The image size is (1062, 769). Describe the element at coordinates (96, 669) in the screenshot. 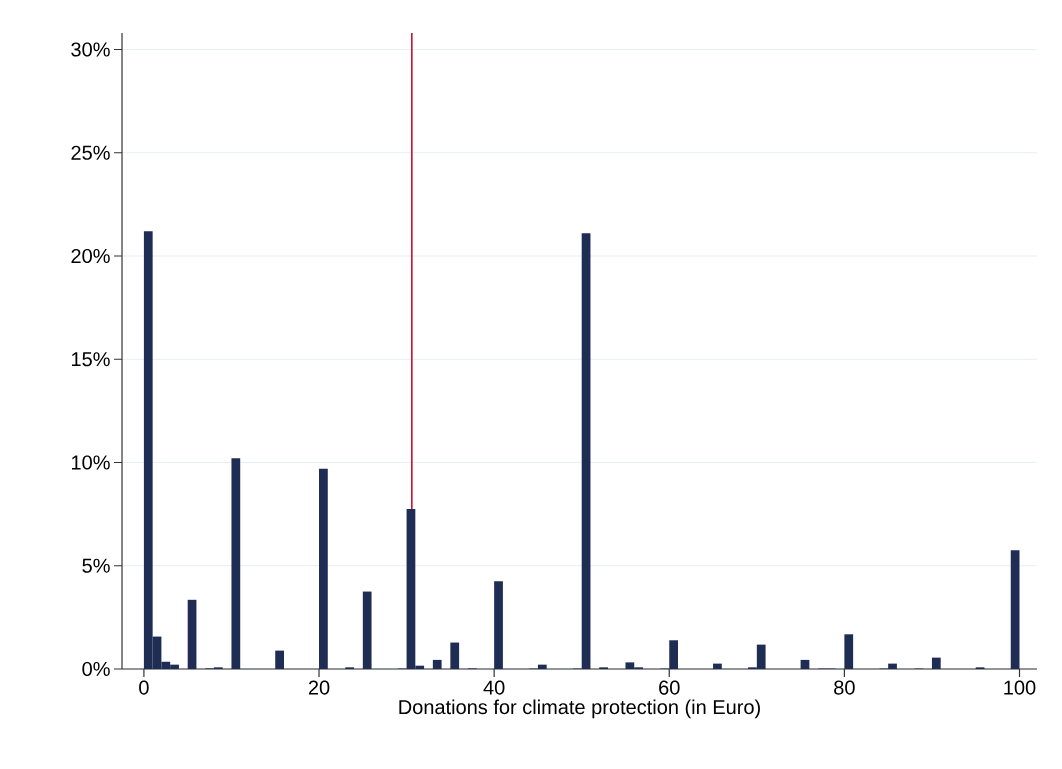

I see `y-tick-label: 0%` at that location.